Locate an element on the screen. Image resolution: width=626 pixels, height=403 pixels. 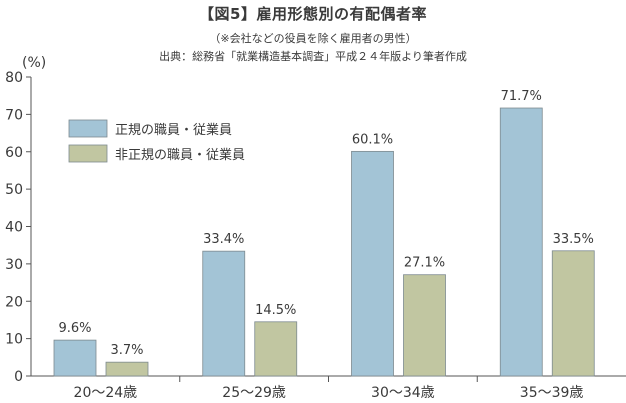
y-tick-label: 10 is located at coordinates (14, 340).